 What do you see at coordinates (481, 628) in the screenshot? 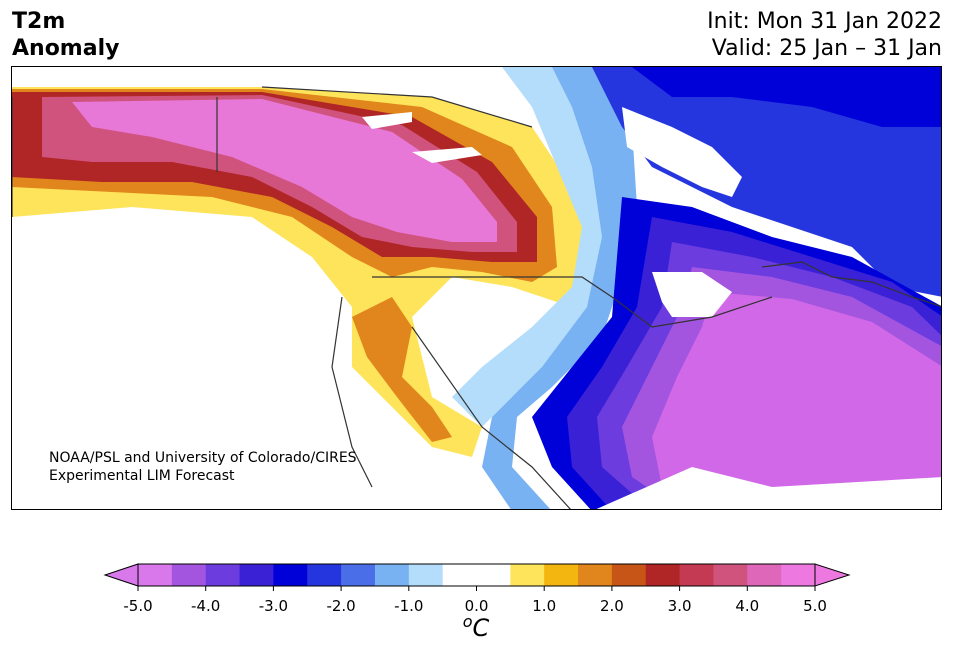
I see `unit-base: C` at bounding box center [481, 628].